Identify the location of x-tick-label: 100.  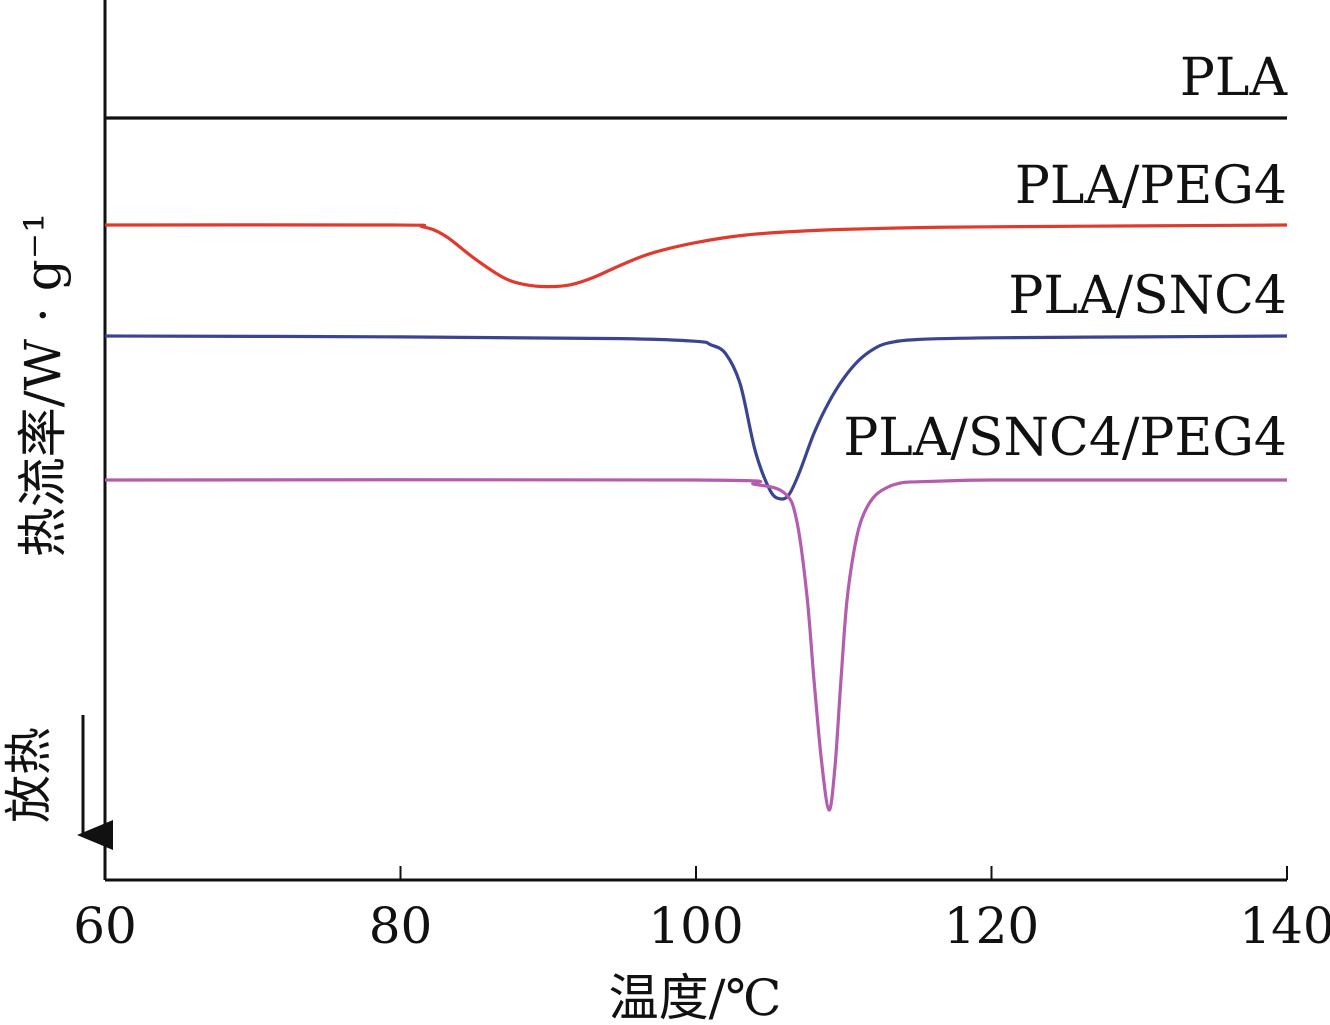
(695, 926).